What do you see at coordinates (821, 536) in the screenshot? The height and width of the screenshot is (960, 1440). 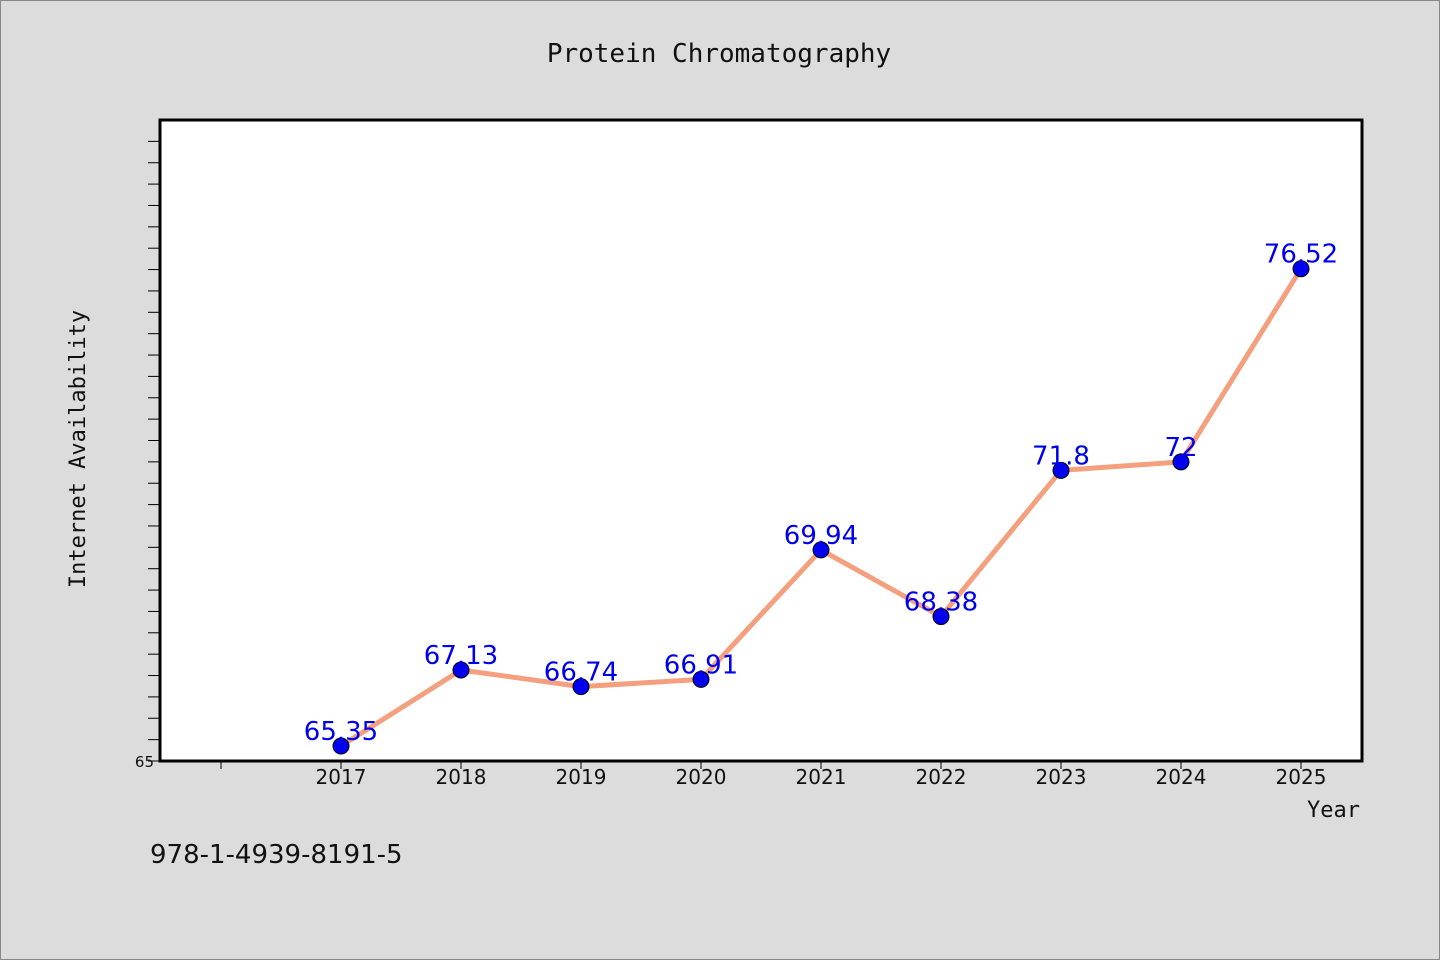 I see `data-label: 69.94` at bounding box center [821, 536].